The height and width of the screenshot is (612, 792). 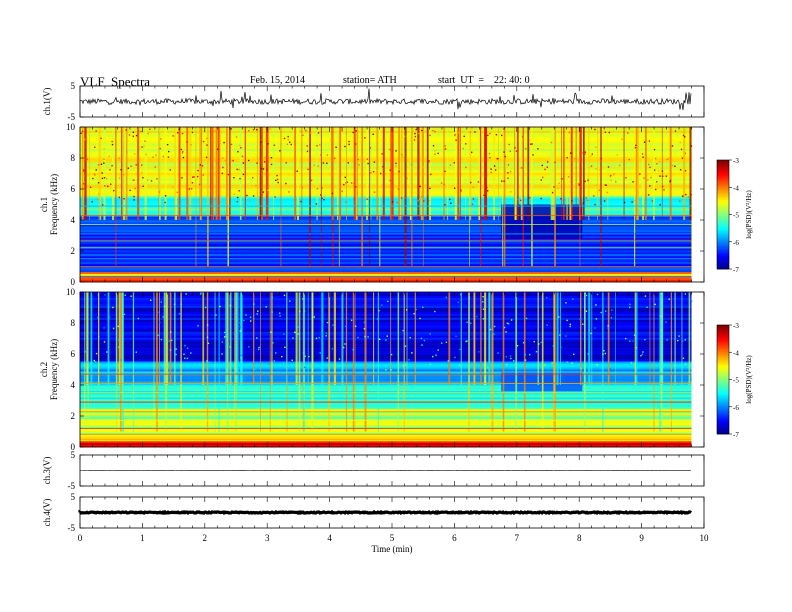 I want to click on ch1-waveform-trace, so click(x=385, y=99).